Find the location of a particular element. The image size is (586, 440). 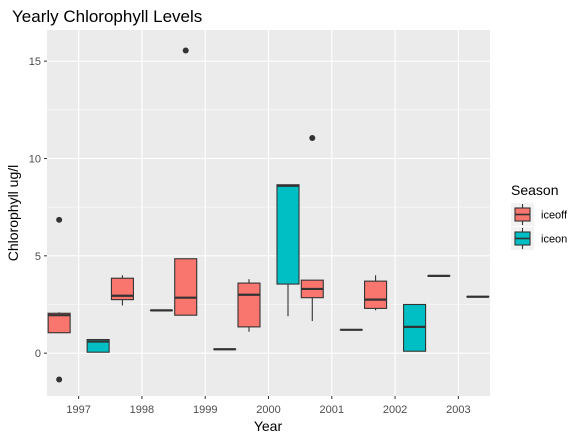

box-iceoff-2001 is located at coordinates (312, 228).